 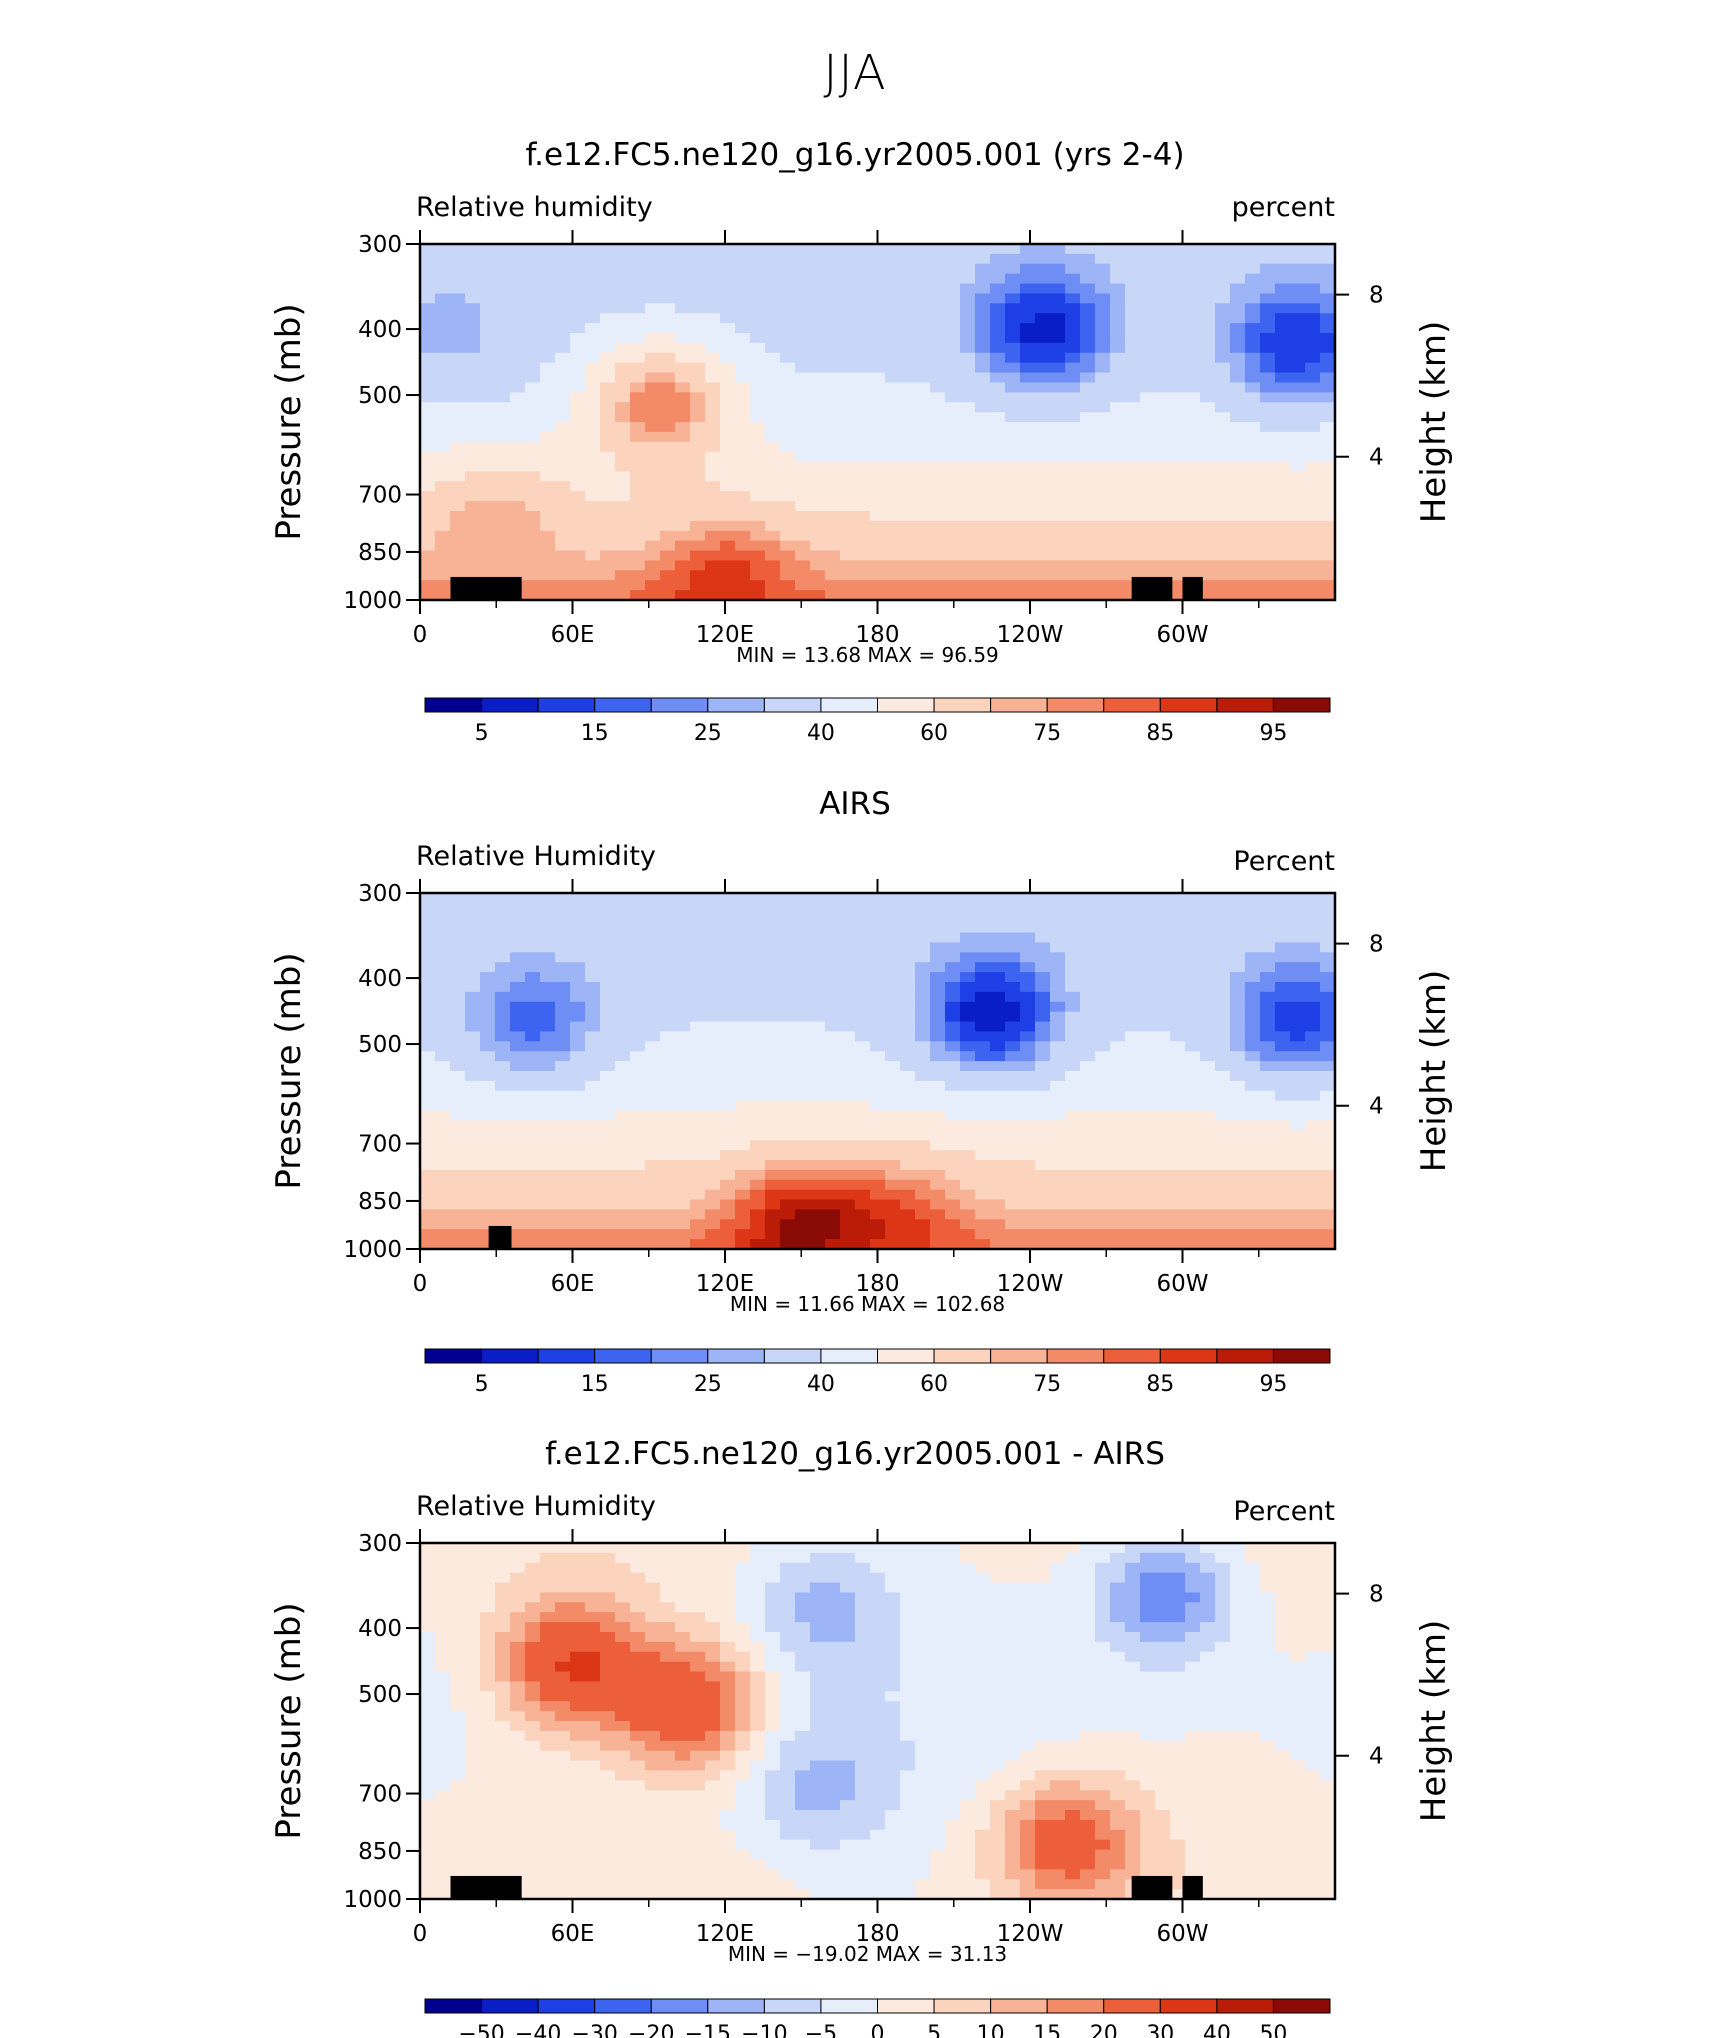 I want to click on colorbar-swatch, so click(x=566, y=1356).